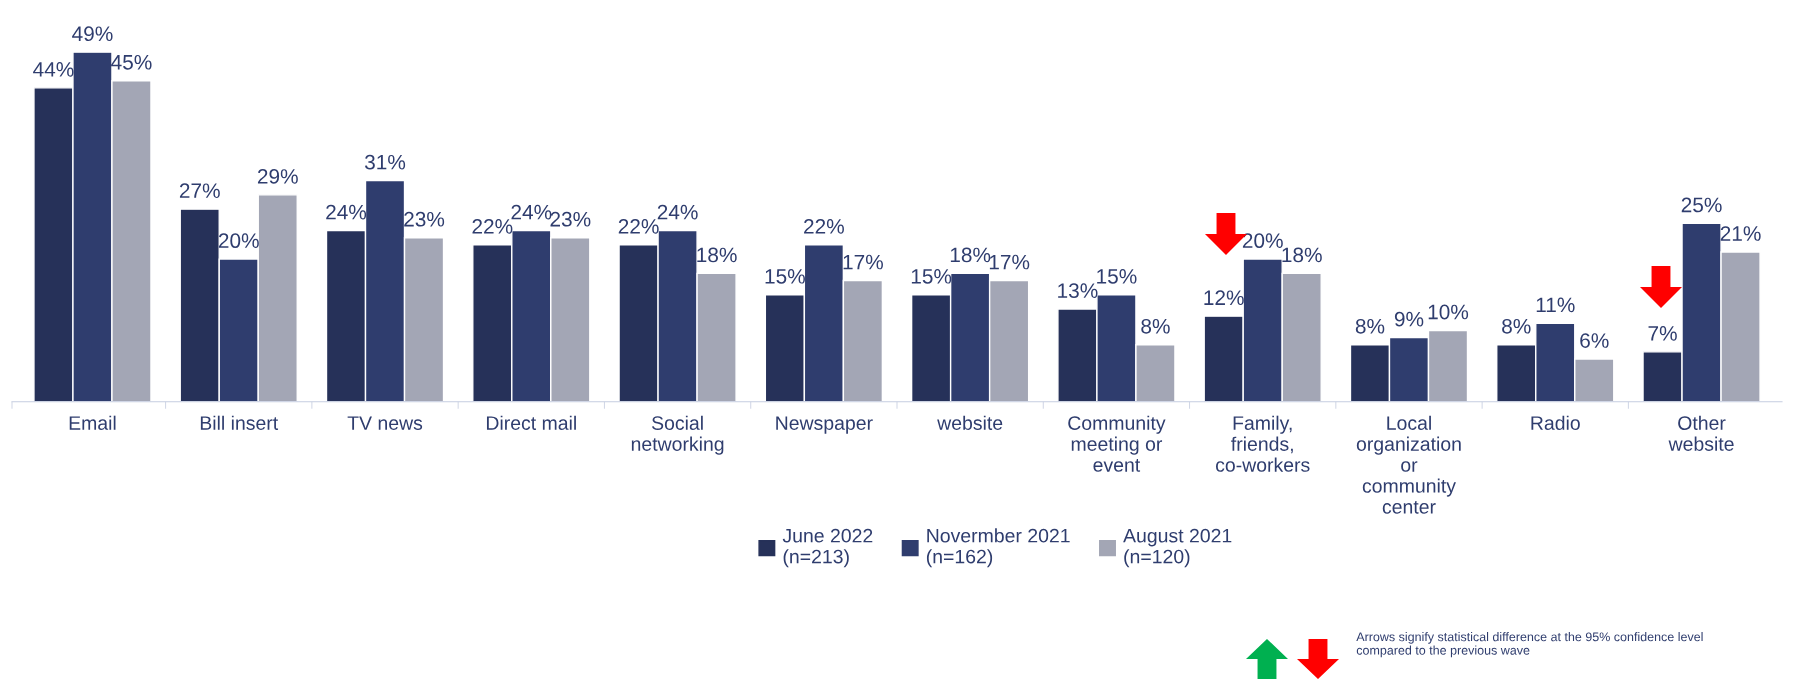 Image resolution: width=1794 pixels, height=681 pixels. Describe the element at coordinates (1262, 443) in the screenshot. I see `x-tick-label: Family, friends, co-workers` at that location.